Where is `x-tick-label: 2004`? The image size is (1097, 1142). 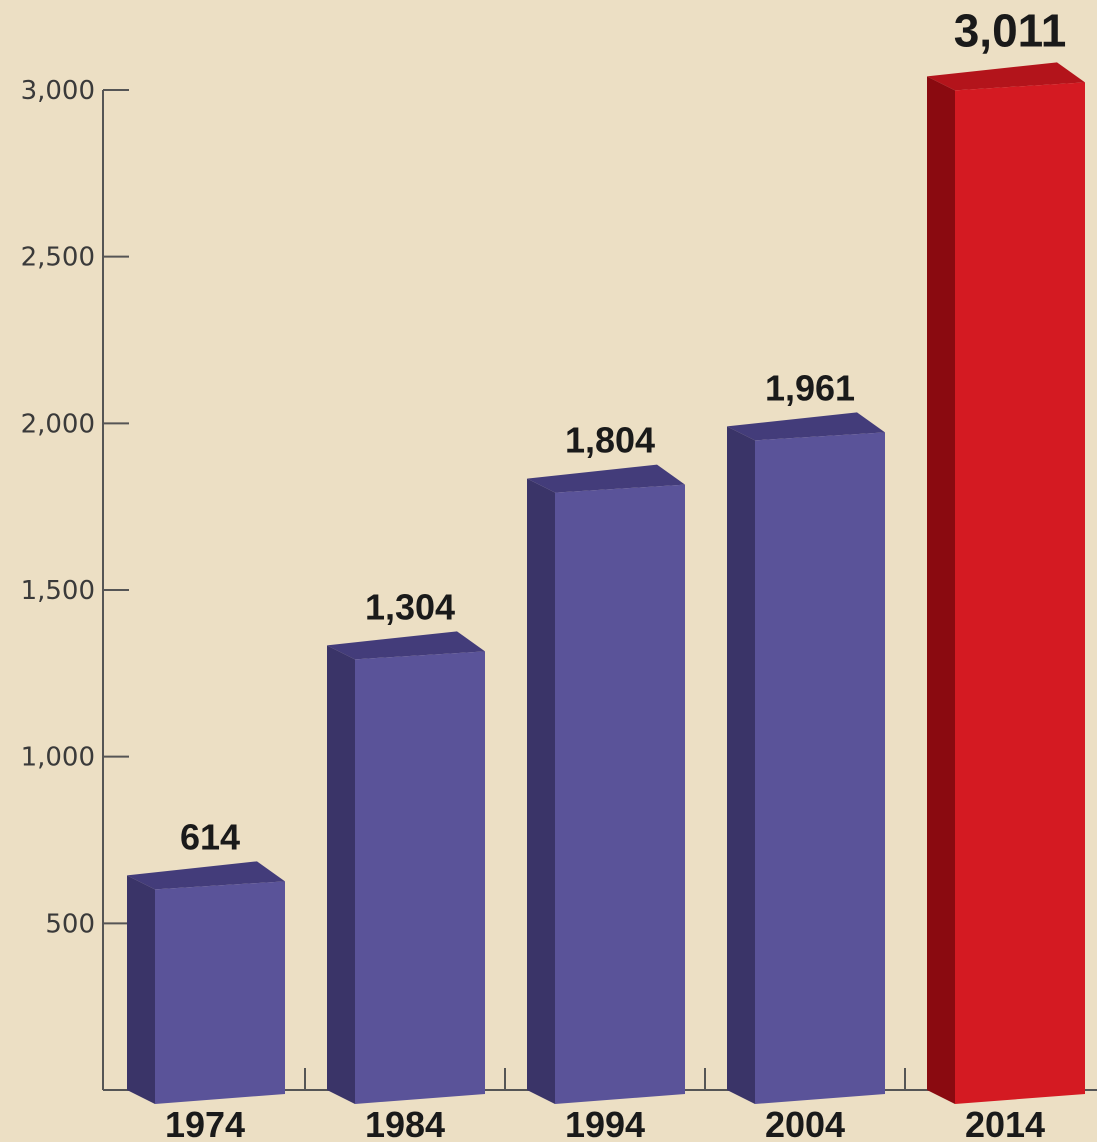
x-tick-label: 2004 is located at coordinates (805, 1123).